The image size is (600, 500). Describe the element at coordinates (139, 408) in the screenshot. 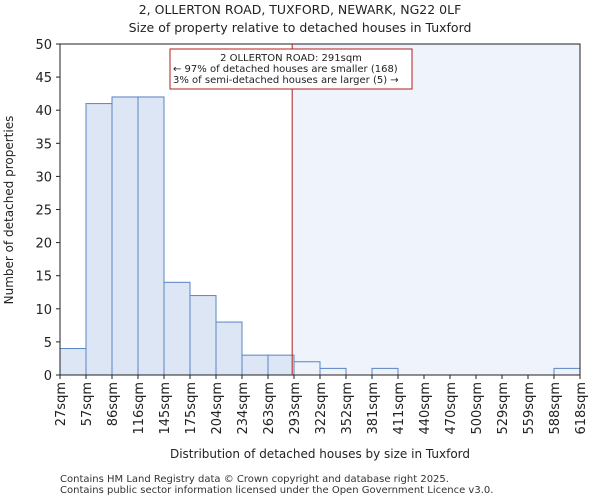

I see `x-tick-label: 116sqm` at that location.